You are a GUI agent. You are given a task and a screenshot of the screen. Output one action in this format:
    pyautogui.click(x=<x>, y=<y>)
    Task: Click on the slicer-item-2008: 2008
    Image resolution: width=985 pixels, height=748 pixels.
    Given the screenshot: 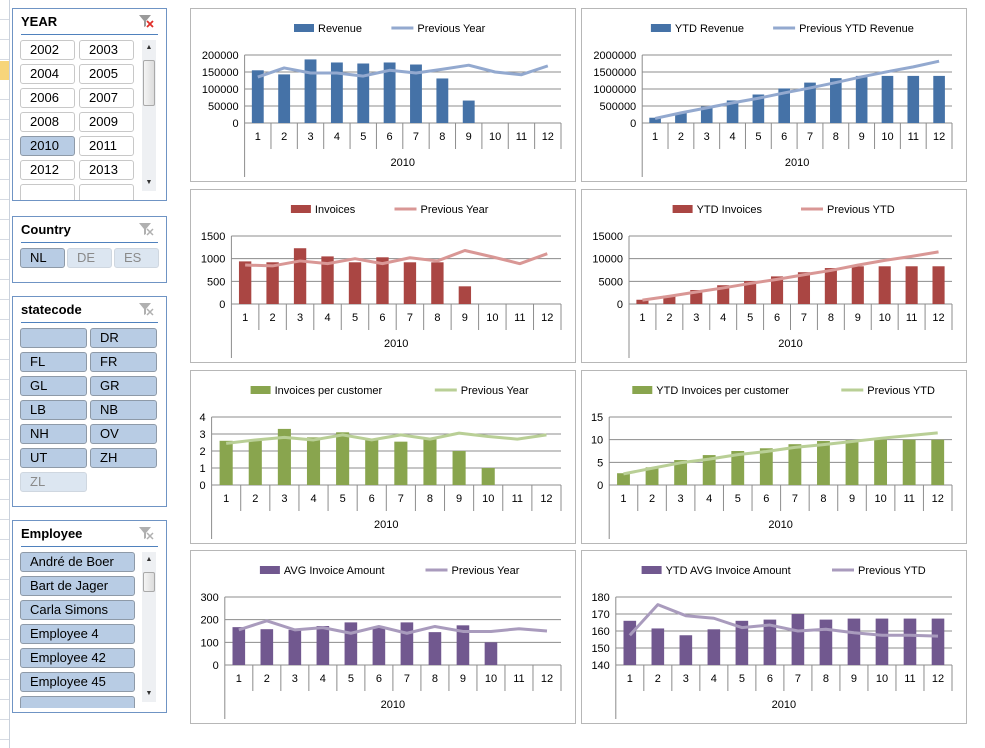 What is the action you would take?
    pyautogui.click(x=47, y=122)
    